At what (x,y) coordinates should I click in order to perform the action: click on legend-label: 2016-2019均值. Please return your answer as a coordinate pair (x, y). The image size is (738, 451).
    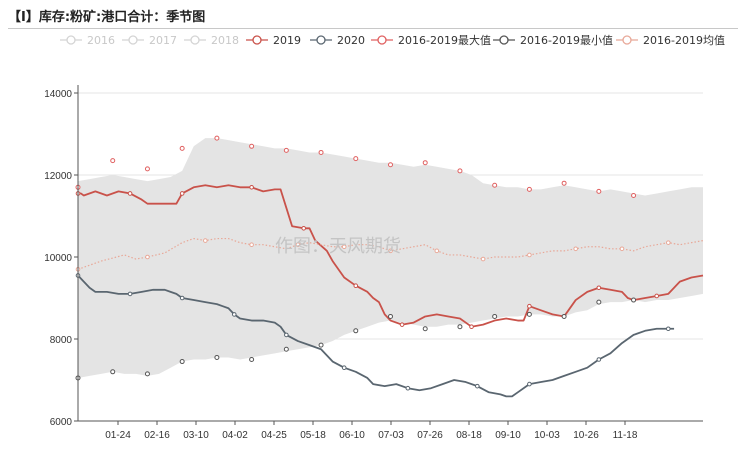
    Looking at the image, I should click on (684, 40).